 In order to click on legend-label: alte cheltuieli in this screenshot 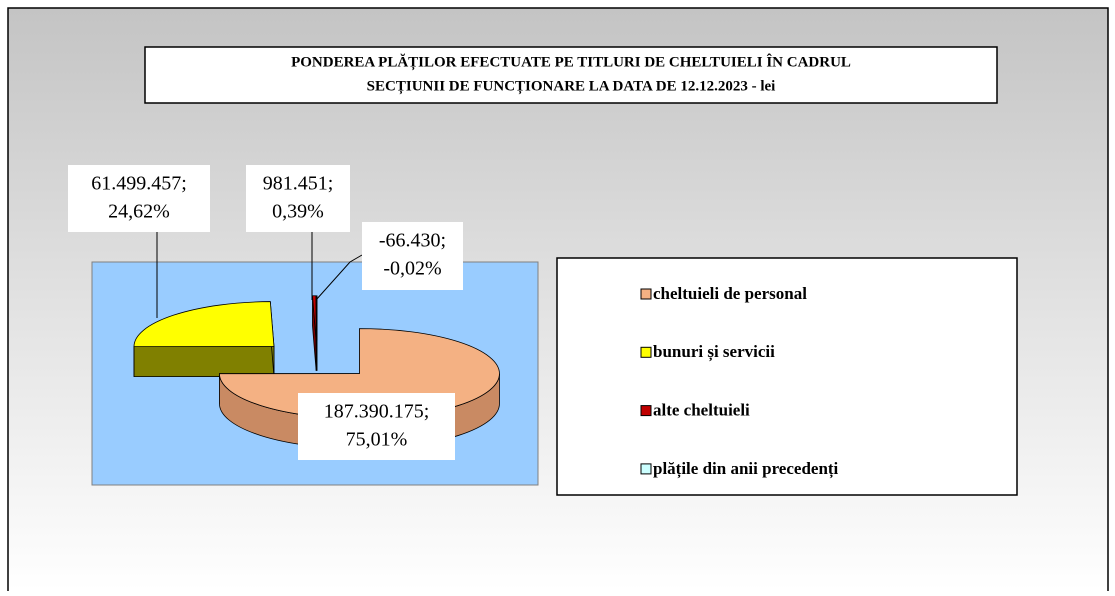, I will do `click(701, 410)`.